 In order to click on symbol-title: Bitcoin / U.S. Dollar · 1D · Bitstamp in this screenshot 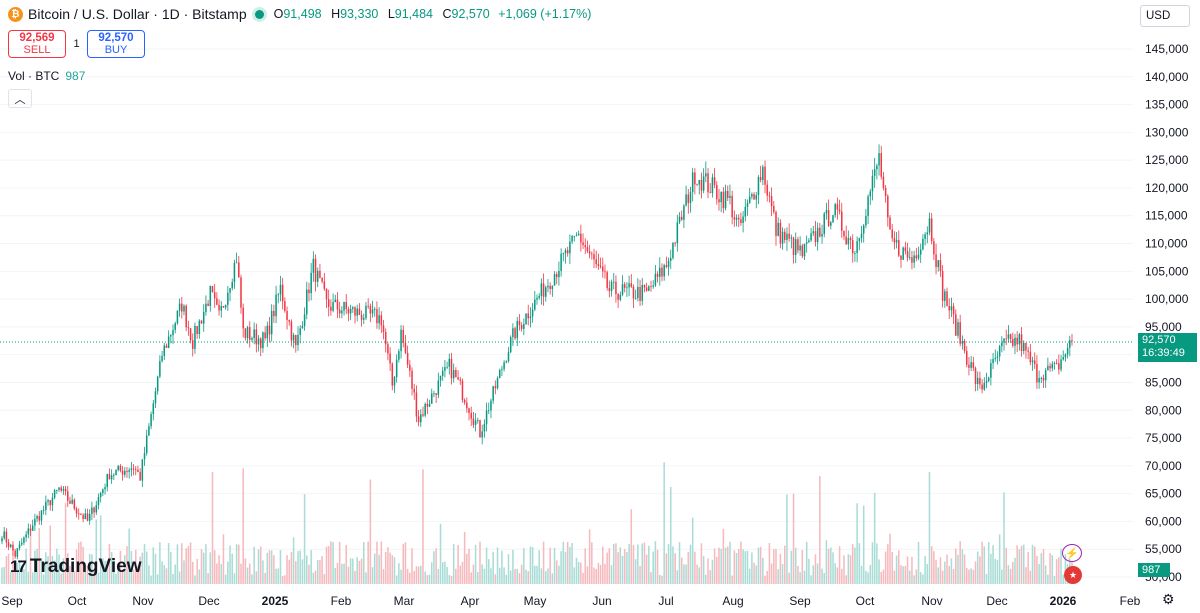, I will do `click(137, 14)`.